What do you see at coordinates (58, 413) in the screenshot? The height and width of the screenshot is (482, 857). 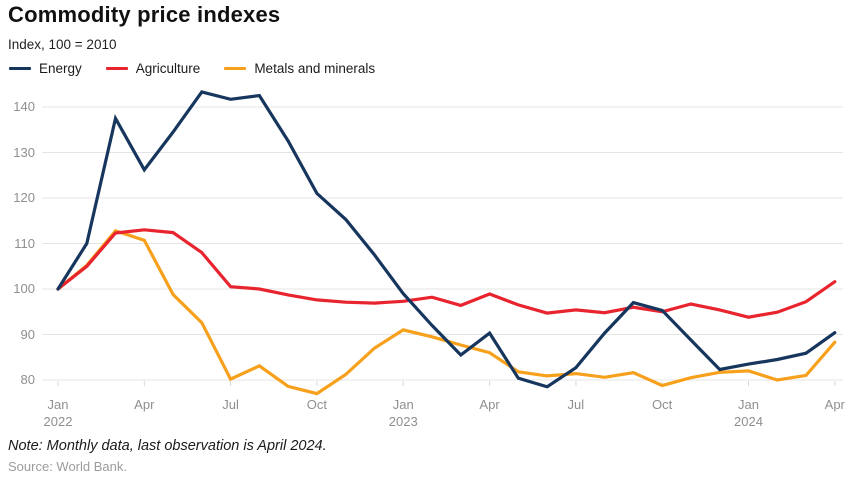 I see `x-tick-label: Jan 2022` at bounding box center [58, 413].